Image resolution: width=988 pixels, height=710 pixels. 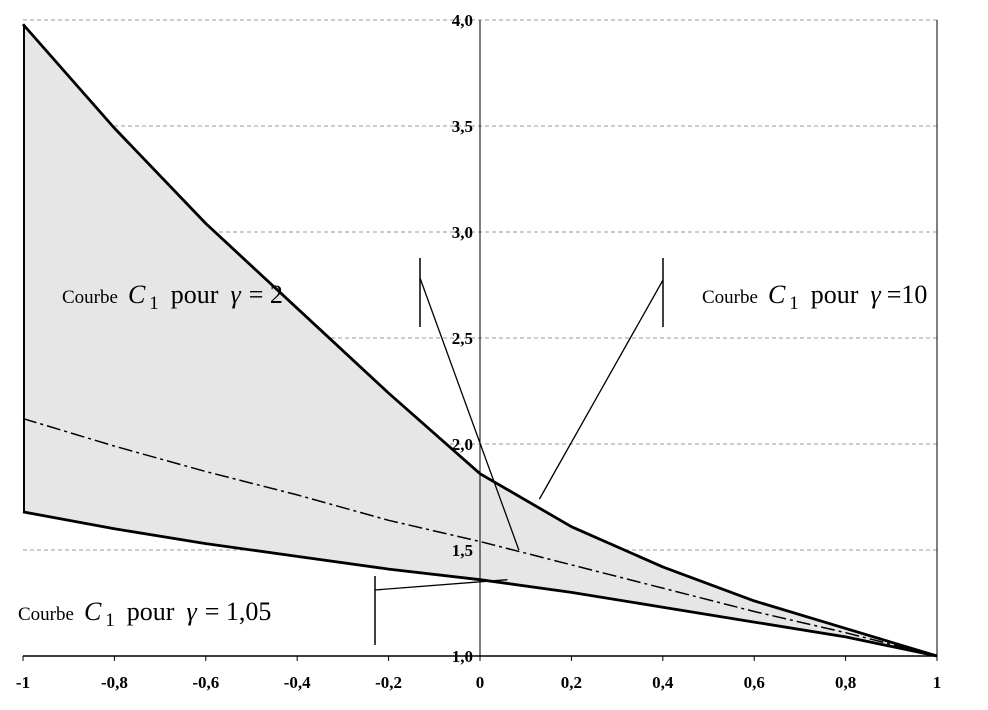 What do you see at coordinates (937, 682) in the screenshot?
I see `x-tick-label: 1` at bounding box center [937, 682].